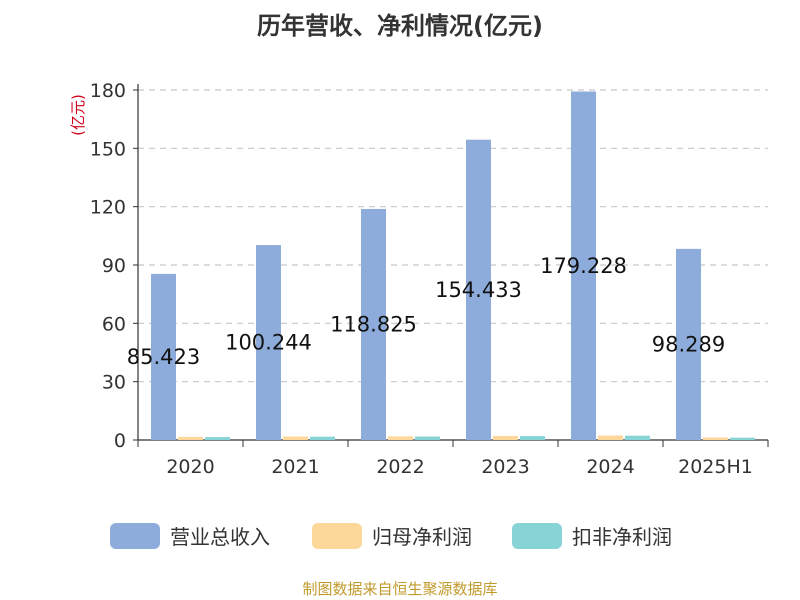  I want to click on y-tick-label: 150, so click(108, 149).